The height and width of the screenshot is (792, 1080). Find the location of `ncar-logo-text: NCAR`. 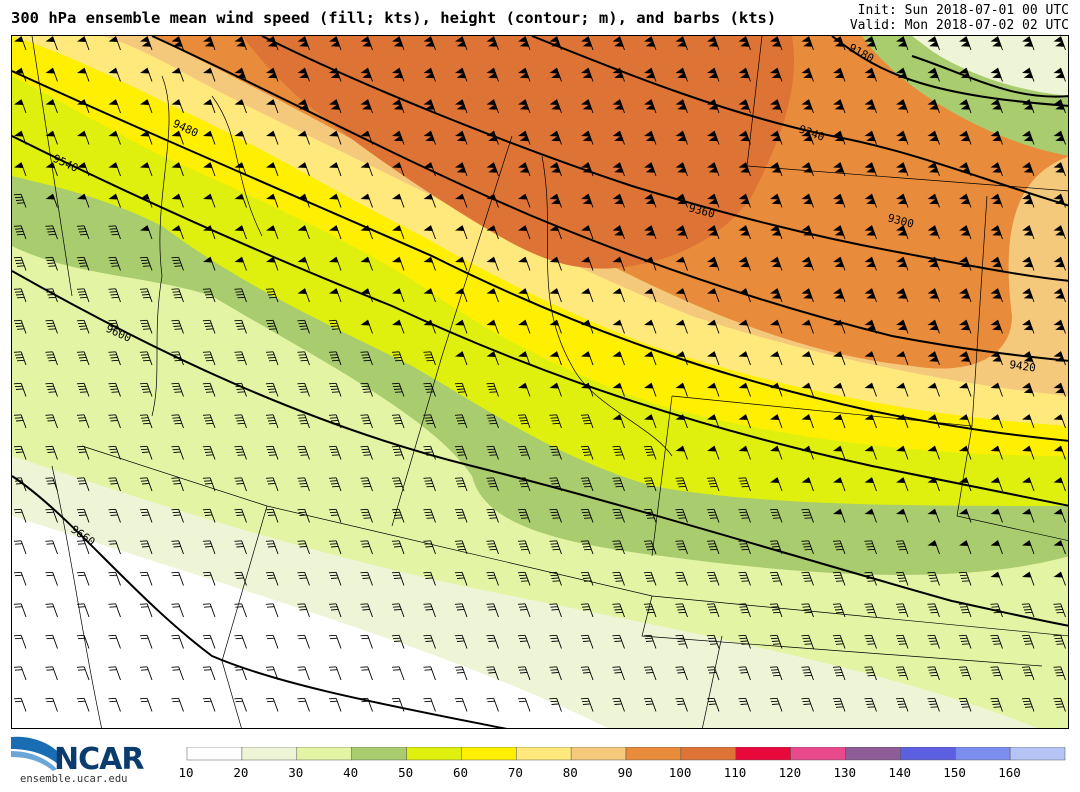

ncar-logo-text: NCAR is located at coordinates (99, 759).